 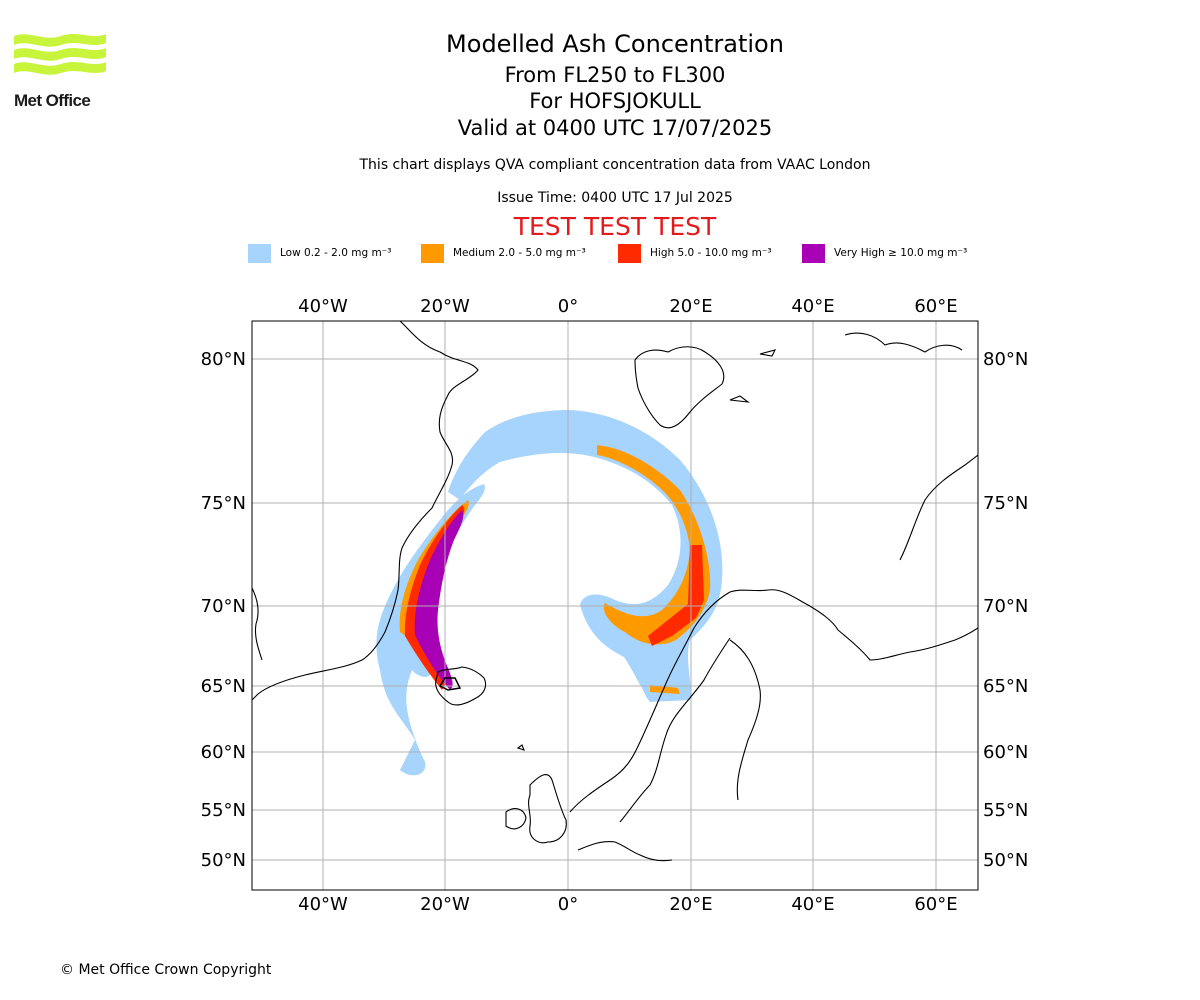 I want to click on lat-label-right: 80°N, so click(x=1005, y=359).